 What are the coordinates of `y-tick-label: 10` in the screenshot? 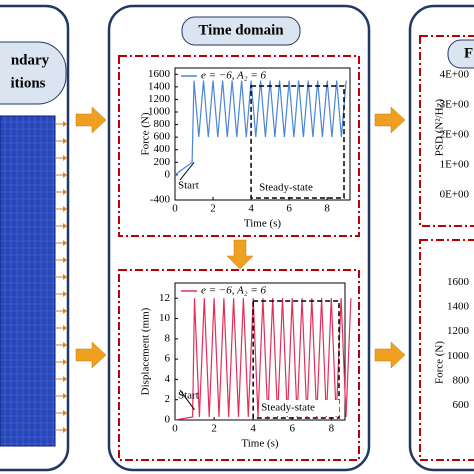 It's located at (165, 318).